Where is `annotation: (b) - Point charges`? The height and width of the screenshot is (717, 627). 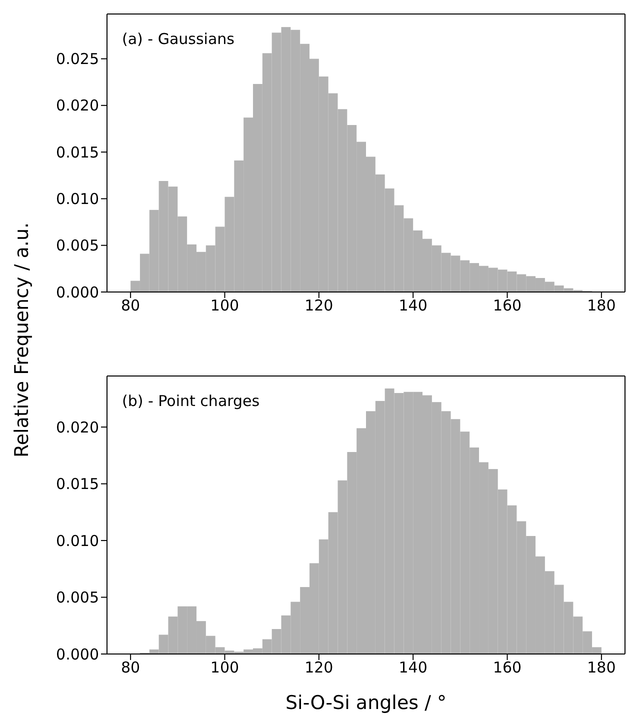
annotation: (b) - Point charges is located at coordinates (191, 401).